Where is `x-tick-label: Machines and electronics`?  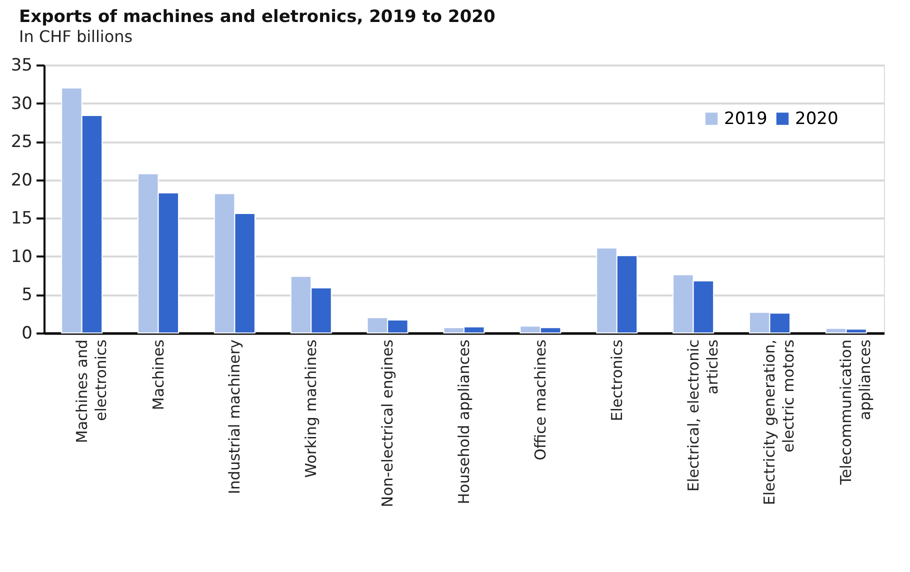
x-tick-label: Machines and electronics is located at coordinates (91, 391).